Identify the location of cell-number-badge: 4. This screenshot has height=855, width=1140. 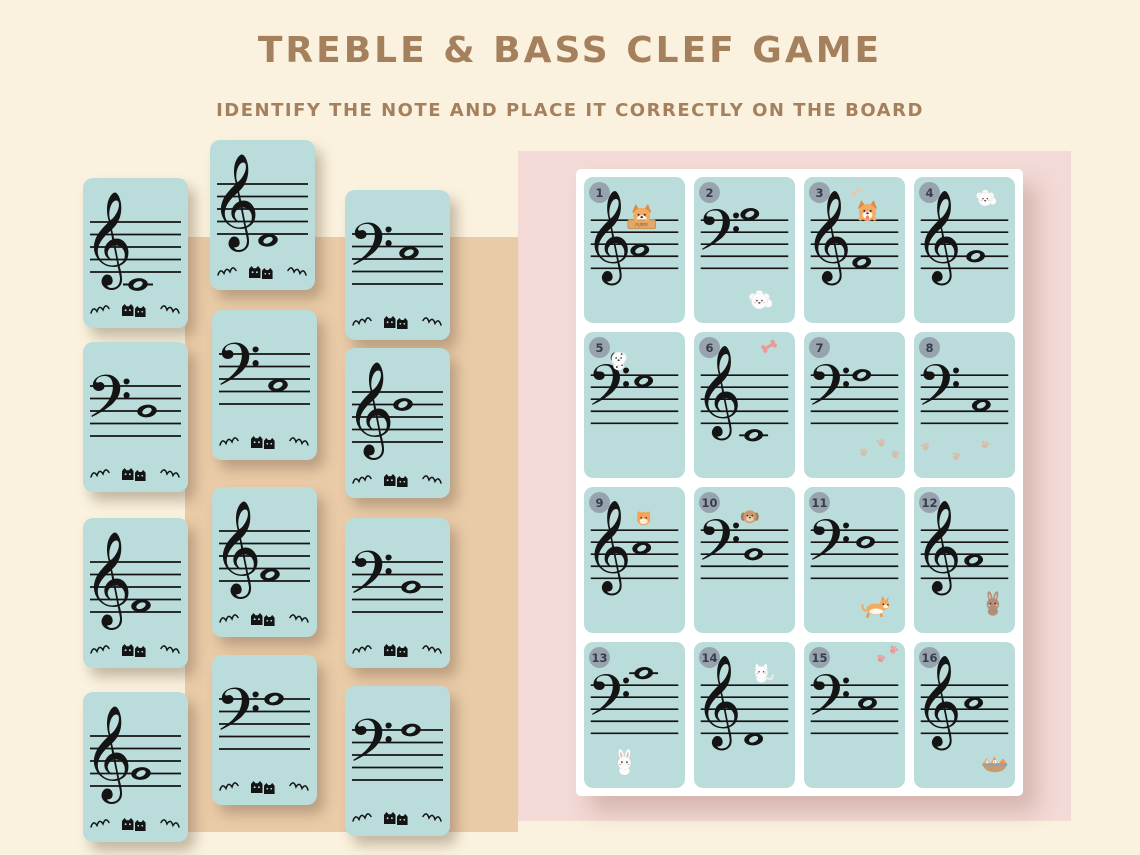
(929, 192).